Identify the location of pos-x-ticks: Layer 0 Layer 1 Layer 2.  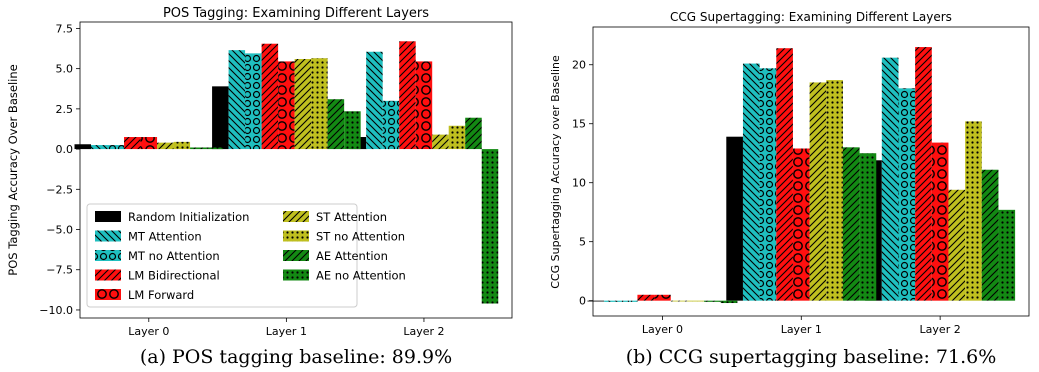
(286, 328).